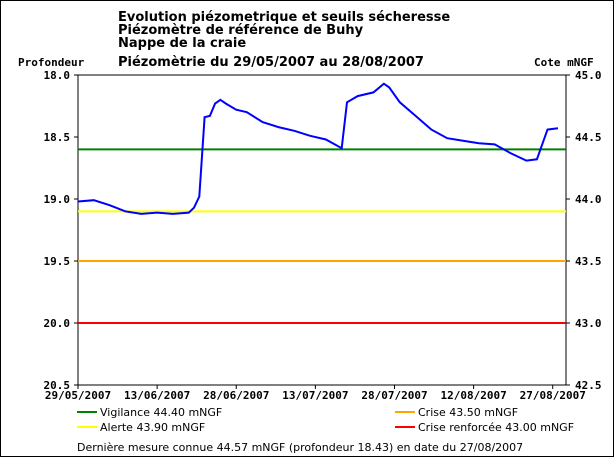  Describe the element at coordinates (564, 62) in the screenshot. I see `y2-axis-label: Cote mNGF` at that location.